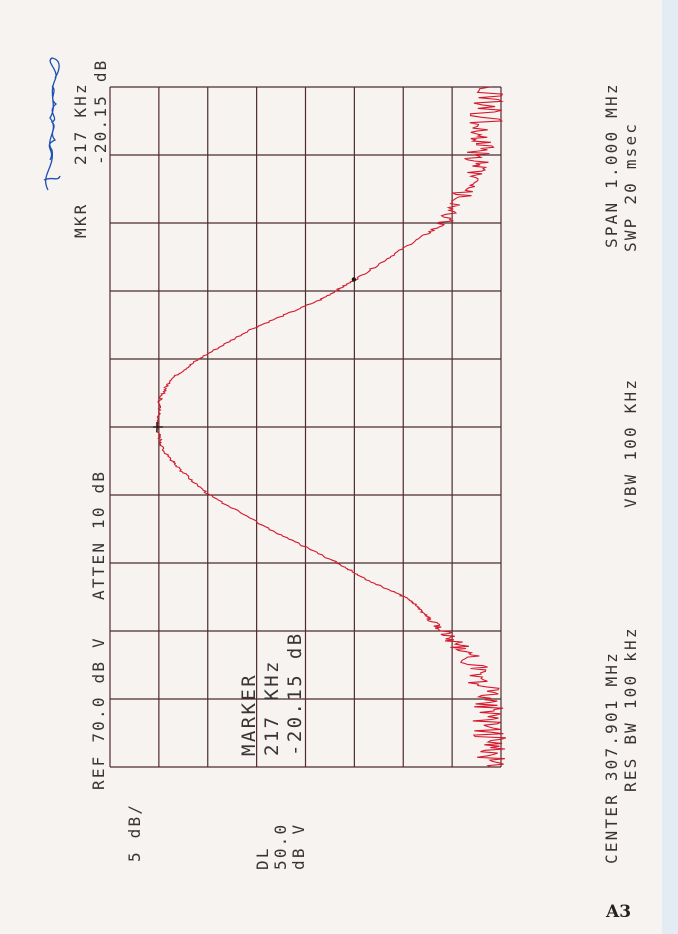 Image resolution: width=678 pixels, height=934 pixels. Describe the element at coordinates (134, 832) in the screenshot. I see `scale-per-division: 5 dB/` at that location.